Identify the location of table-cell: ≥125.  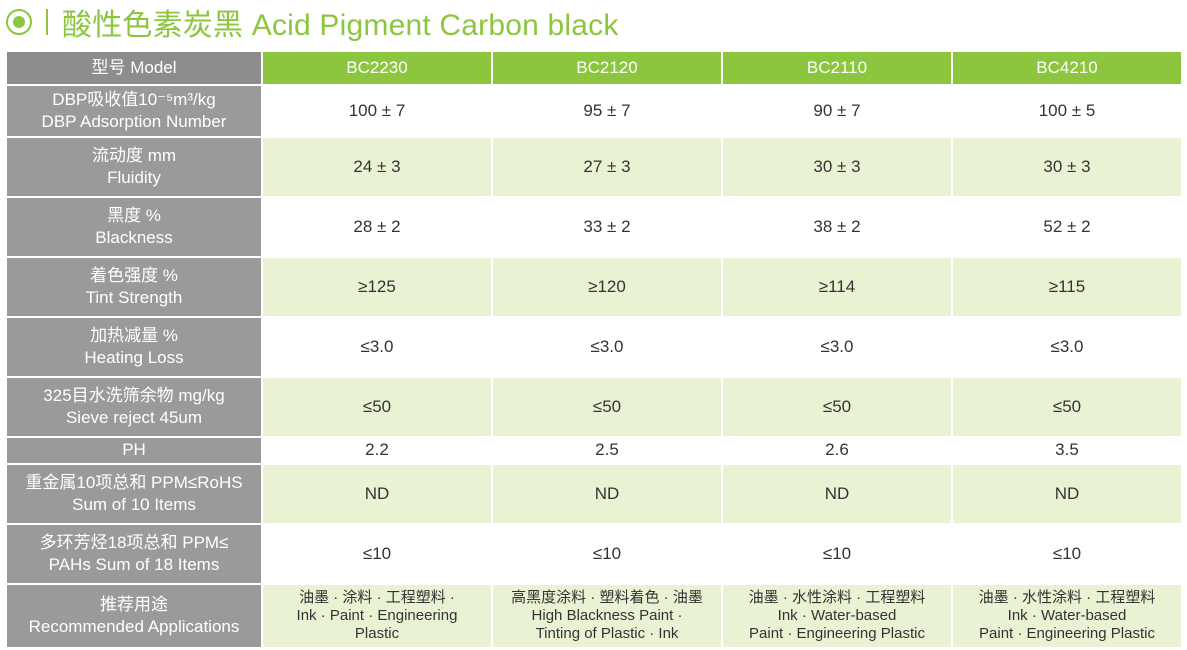
(377, 287).